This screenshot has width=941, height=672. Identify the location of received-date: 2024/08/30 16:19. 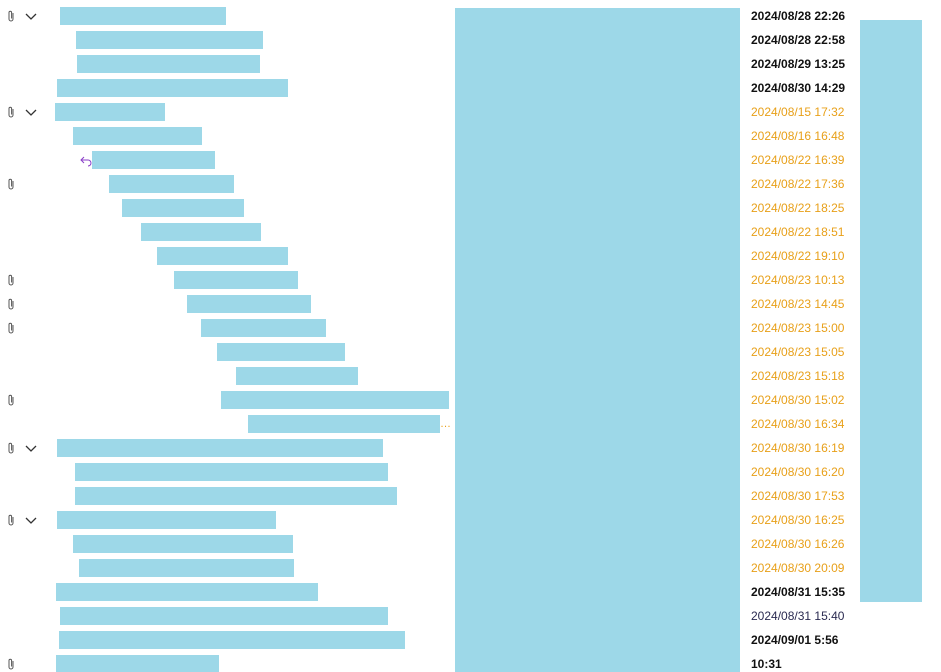
(798, 448).